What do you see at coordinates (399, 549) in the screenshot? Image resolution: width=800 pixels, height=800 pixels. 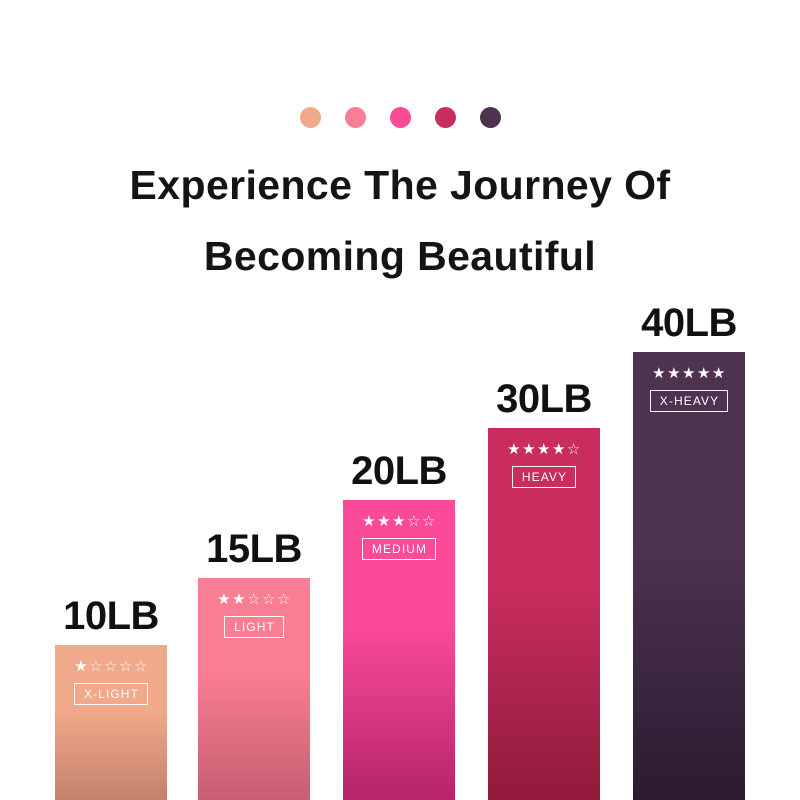 I see `bar-20lb-tier-badge: MEDIUM` at bounding box center [399, 549].